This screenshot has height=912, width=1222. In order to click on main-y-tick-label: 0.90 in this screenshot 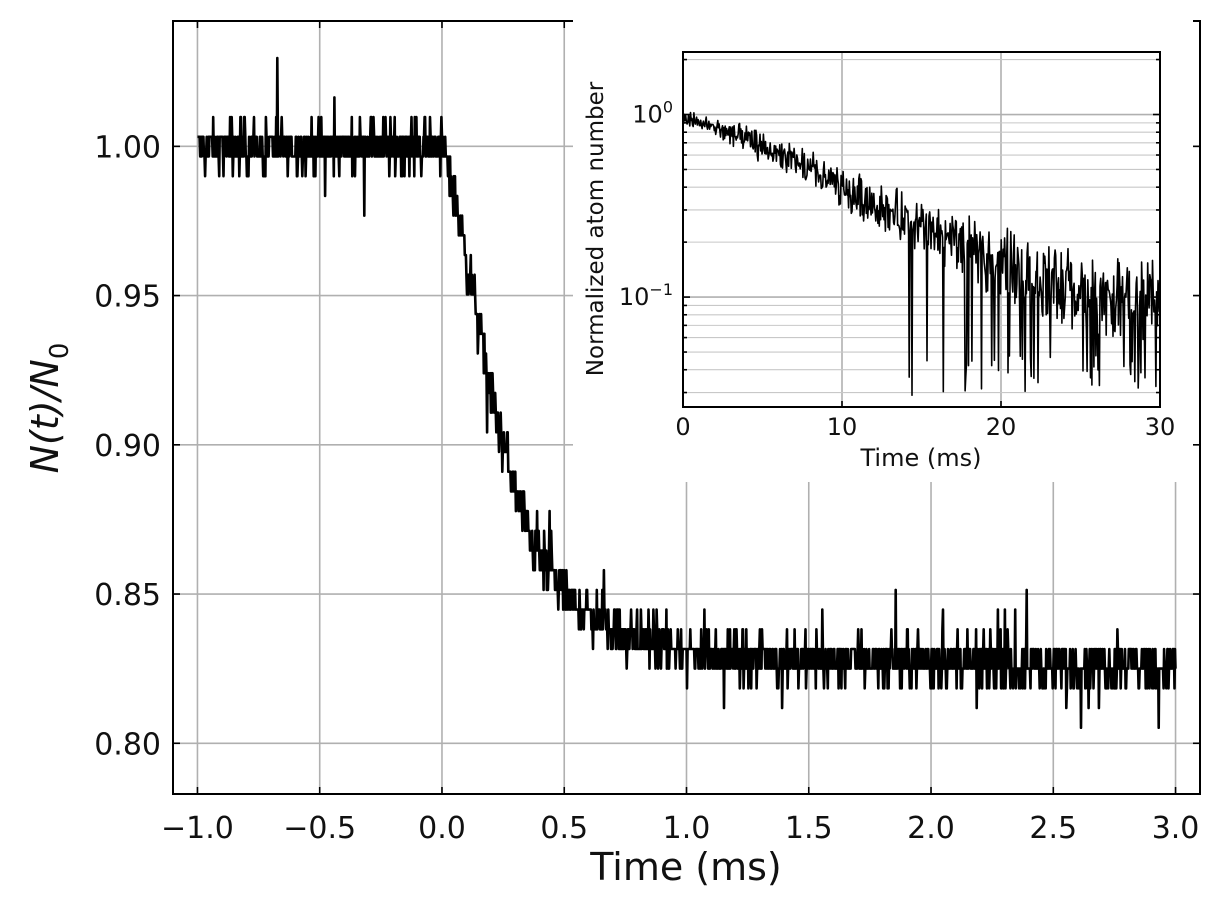, I will do `click(127, 446)`.